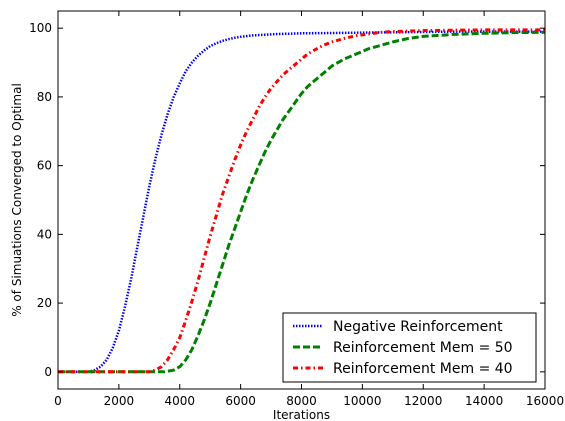  What do you see at coordinates (423, 348) in the screenshot?
I see `legend-label-2: Reinforcement Mem = 50` at bounding box center [423, 348].